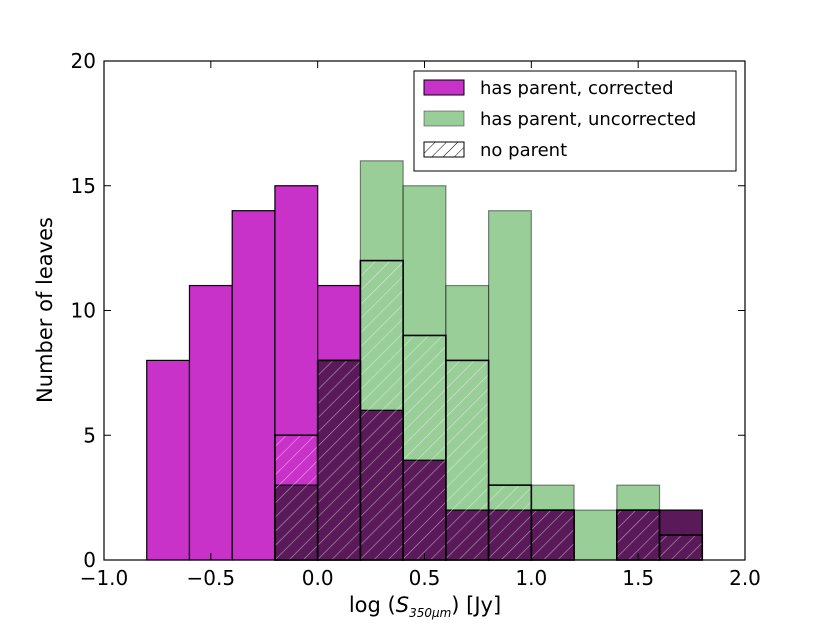 This screenshot has height=623, width=830. What do you see at coordinates (89, 435) in the screenshot?
I see `y-tick-label-1: 5` at bounding box center [89, 435].